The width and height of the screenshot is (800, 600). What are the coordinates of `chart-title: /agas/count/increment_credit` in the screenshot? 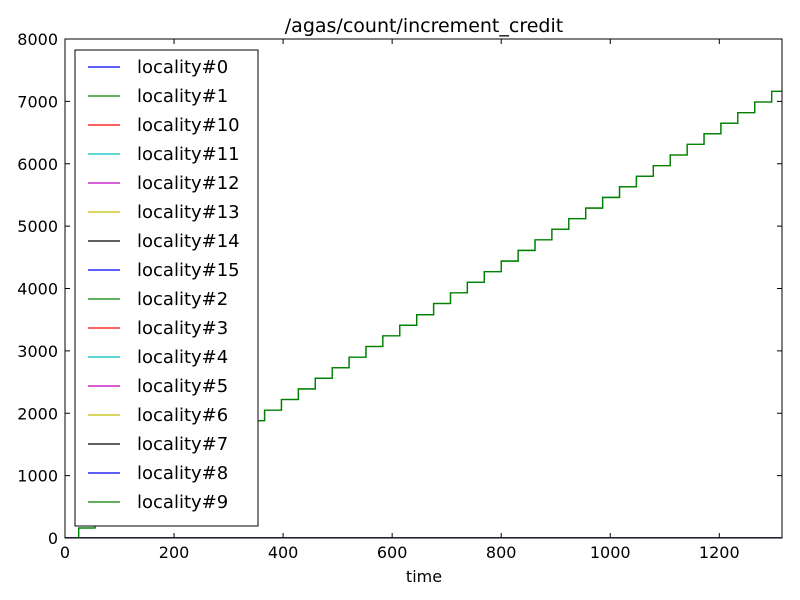 It's located at (424, 26).